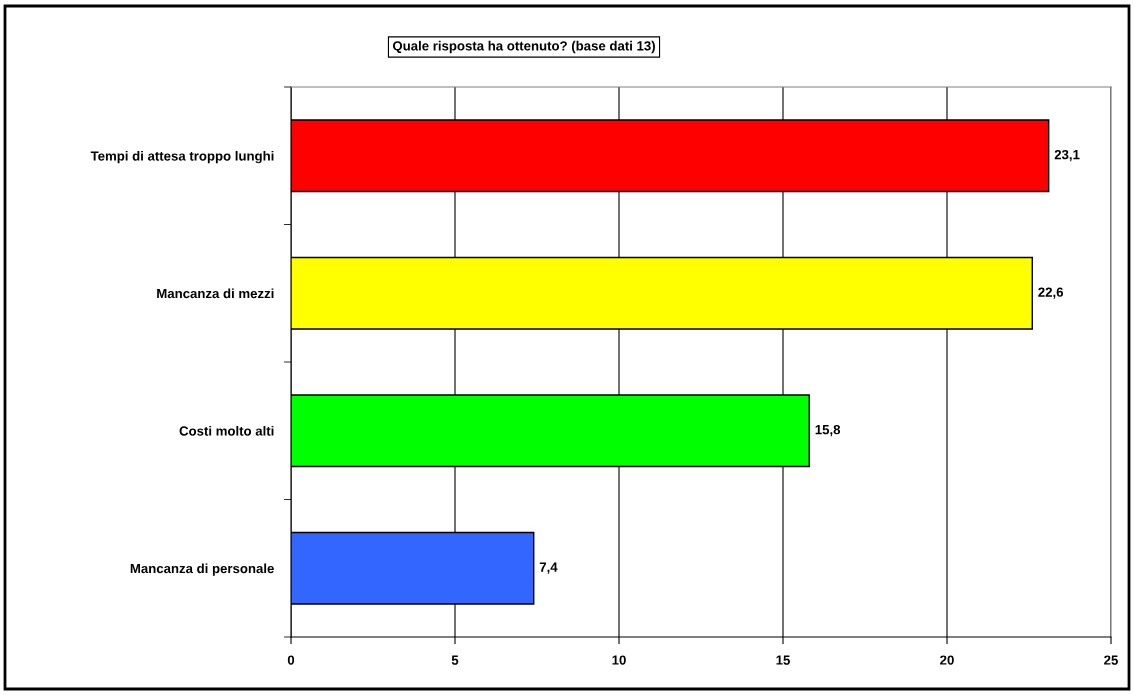  What do you see at coordinates (783, 660) in the screenshot?
I see `x-tick-label: 15` at bounding box center [783, 660].